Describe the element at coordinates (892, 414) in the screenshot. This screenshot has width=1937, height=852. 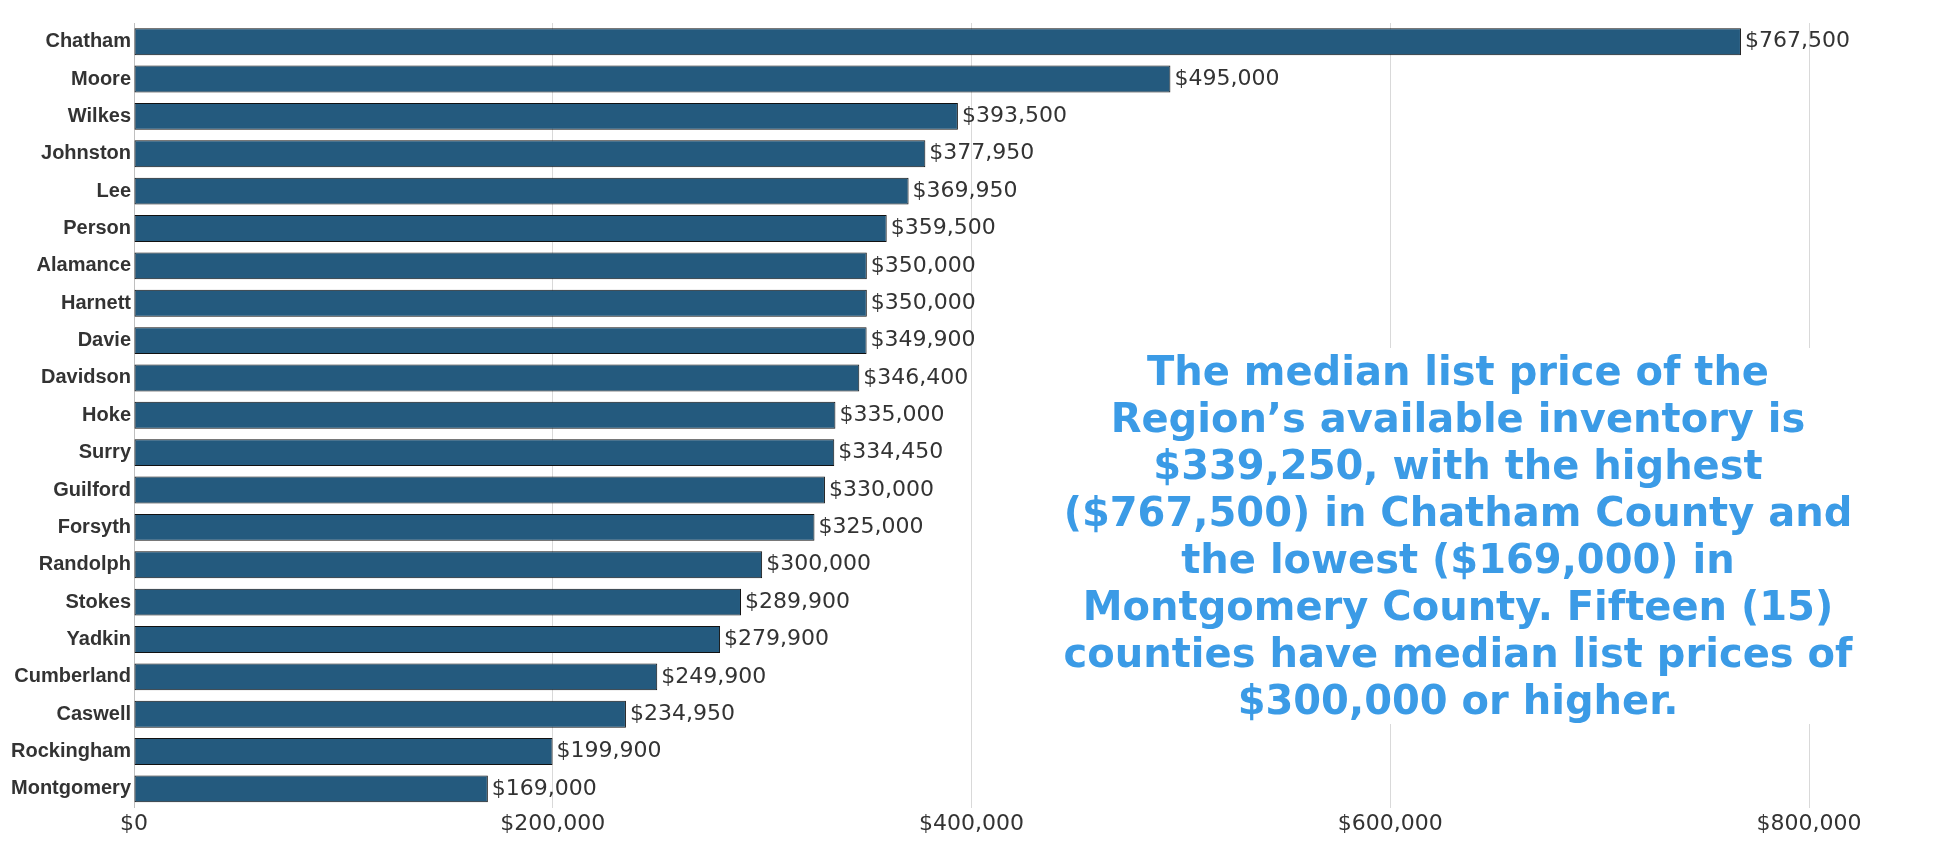
I see `data-label: $335,000` at that location.